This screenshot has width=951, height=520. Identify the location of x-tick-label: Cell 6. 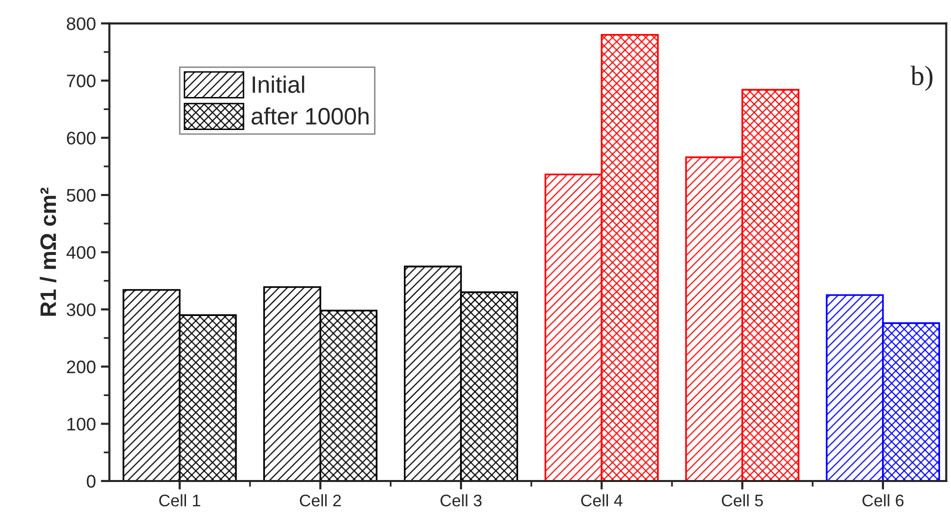
(883, 500).